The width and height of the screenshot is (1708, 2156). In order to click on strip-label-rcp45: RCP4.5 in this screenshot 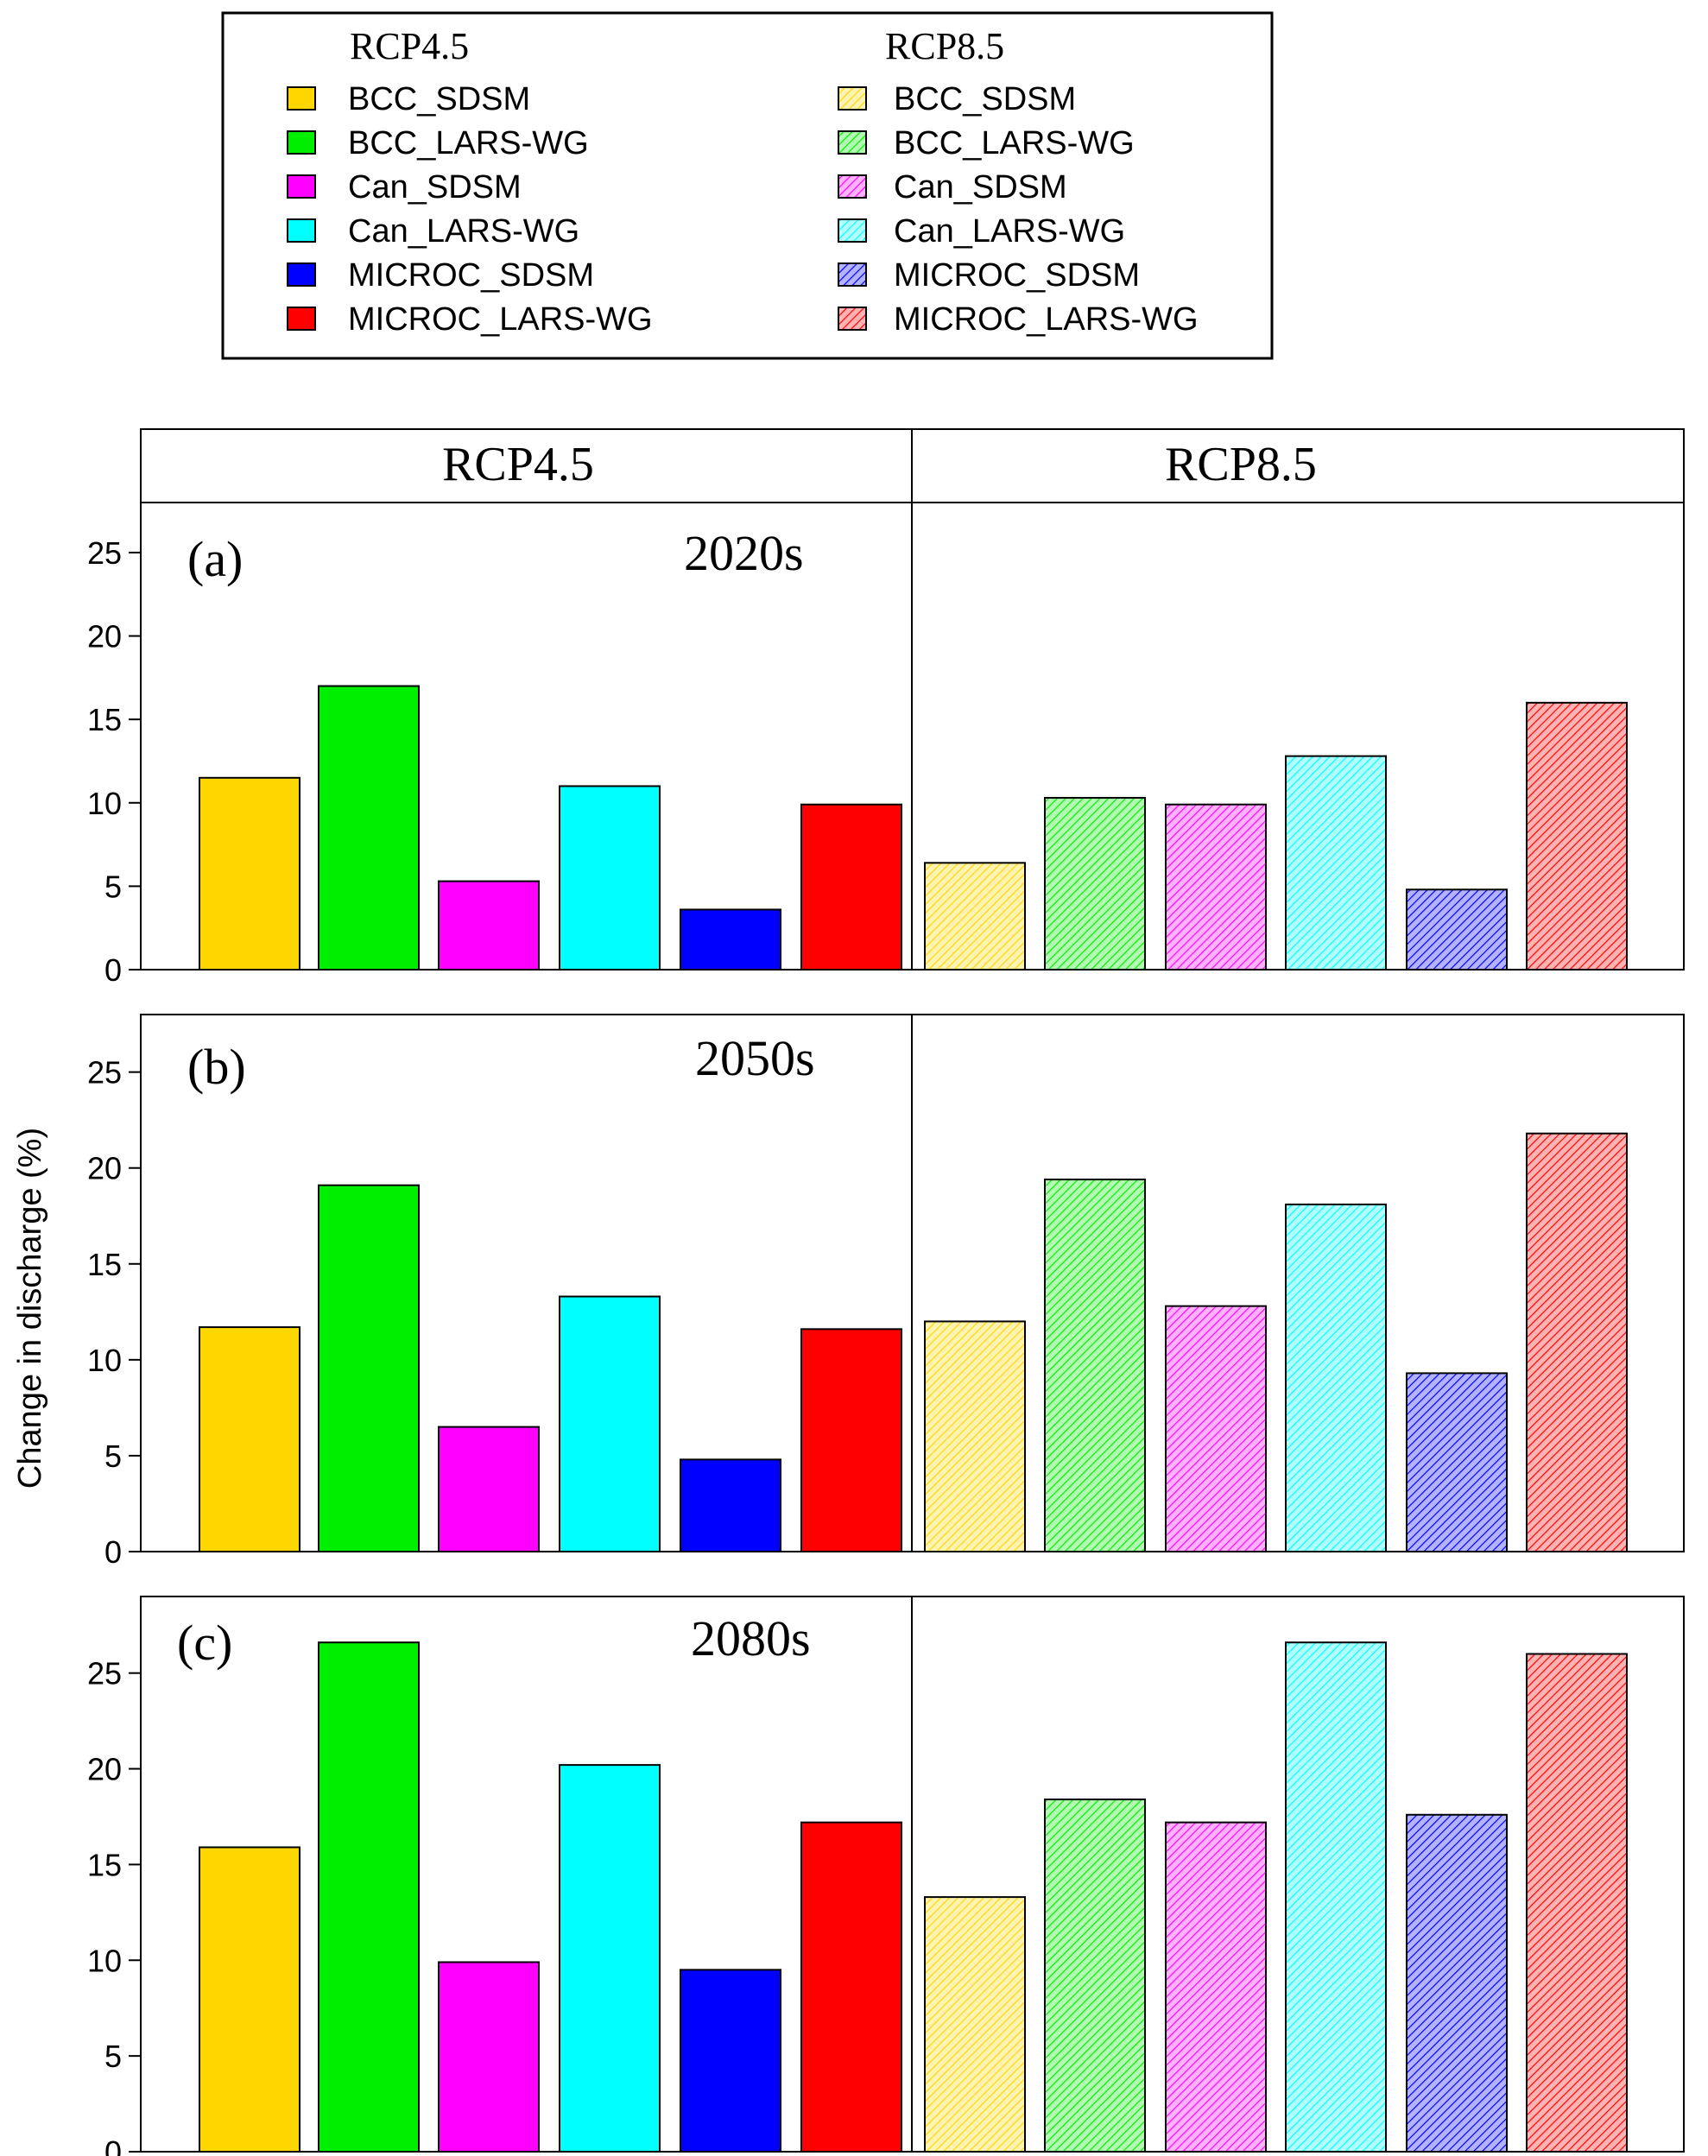, I will do `click(518, 464)`.